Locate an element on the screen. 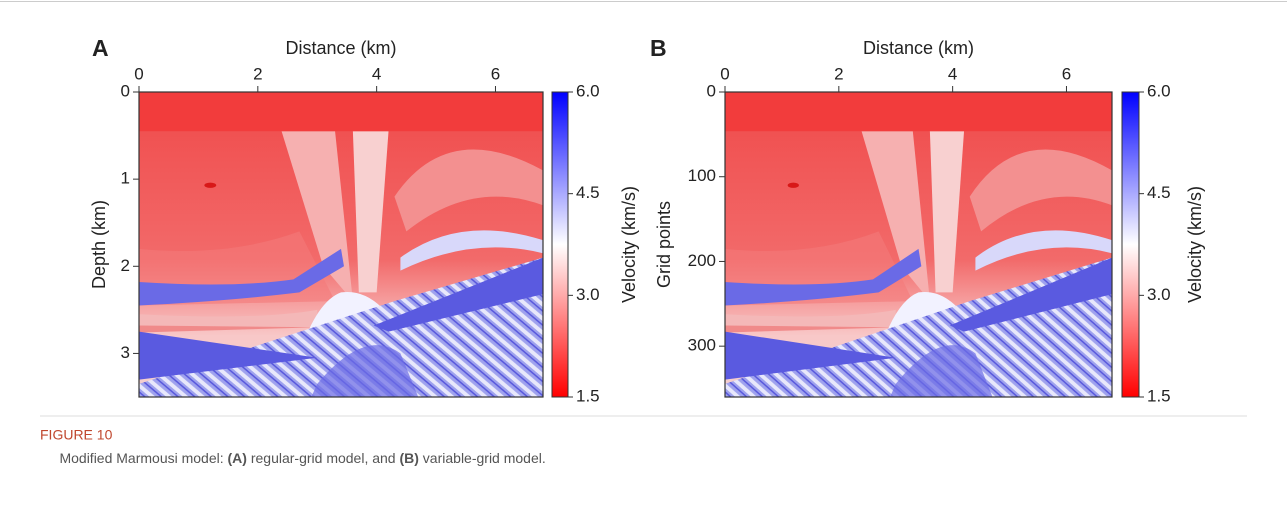  caption-part: (A) is located at coordinates (237, 458).